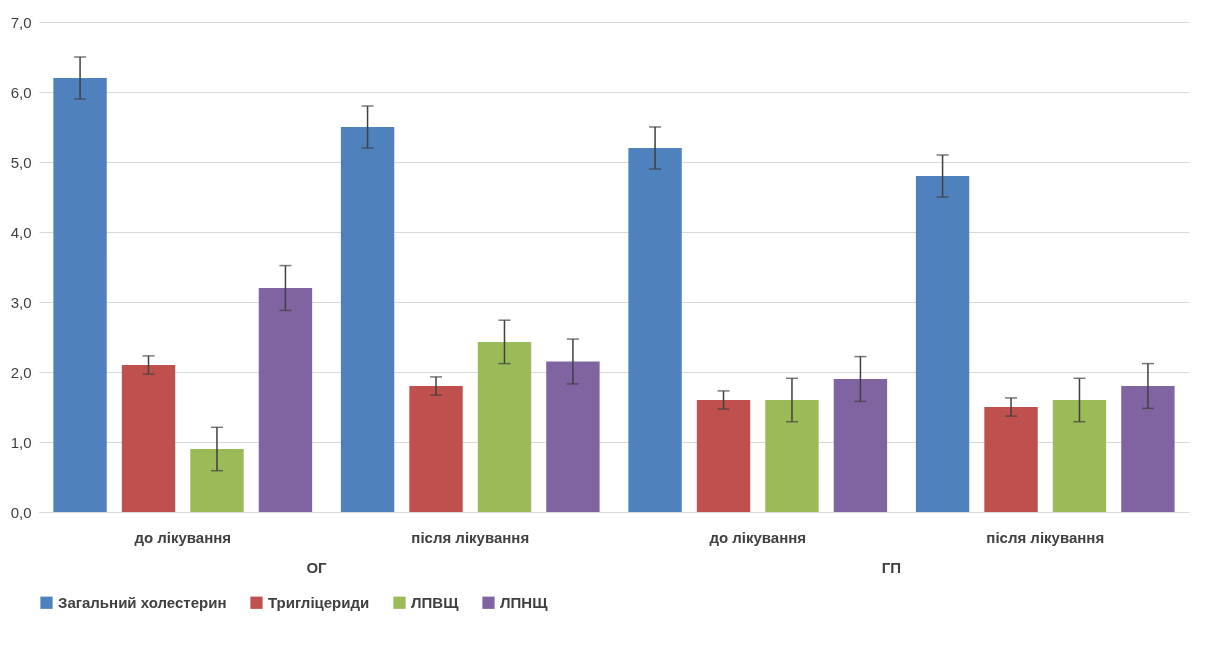  Describe the element at coordinates (524, 602) in the screenshot. I see `legend-label: ЛПНЩ` at that location.